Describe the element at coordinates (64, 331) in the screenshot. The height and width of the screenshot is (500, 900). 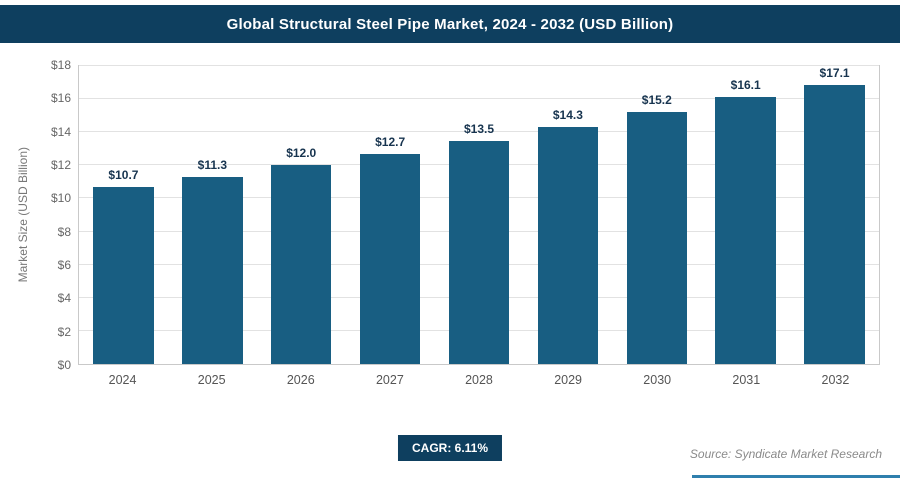
I see `y-tick-label: $2` at that location.